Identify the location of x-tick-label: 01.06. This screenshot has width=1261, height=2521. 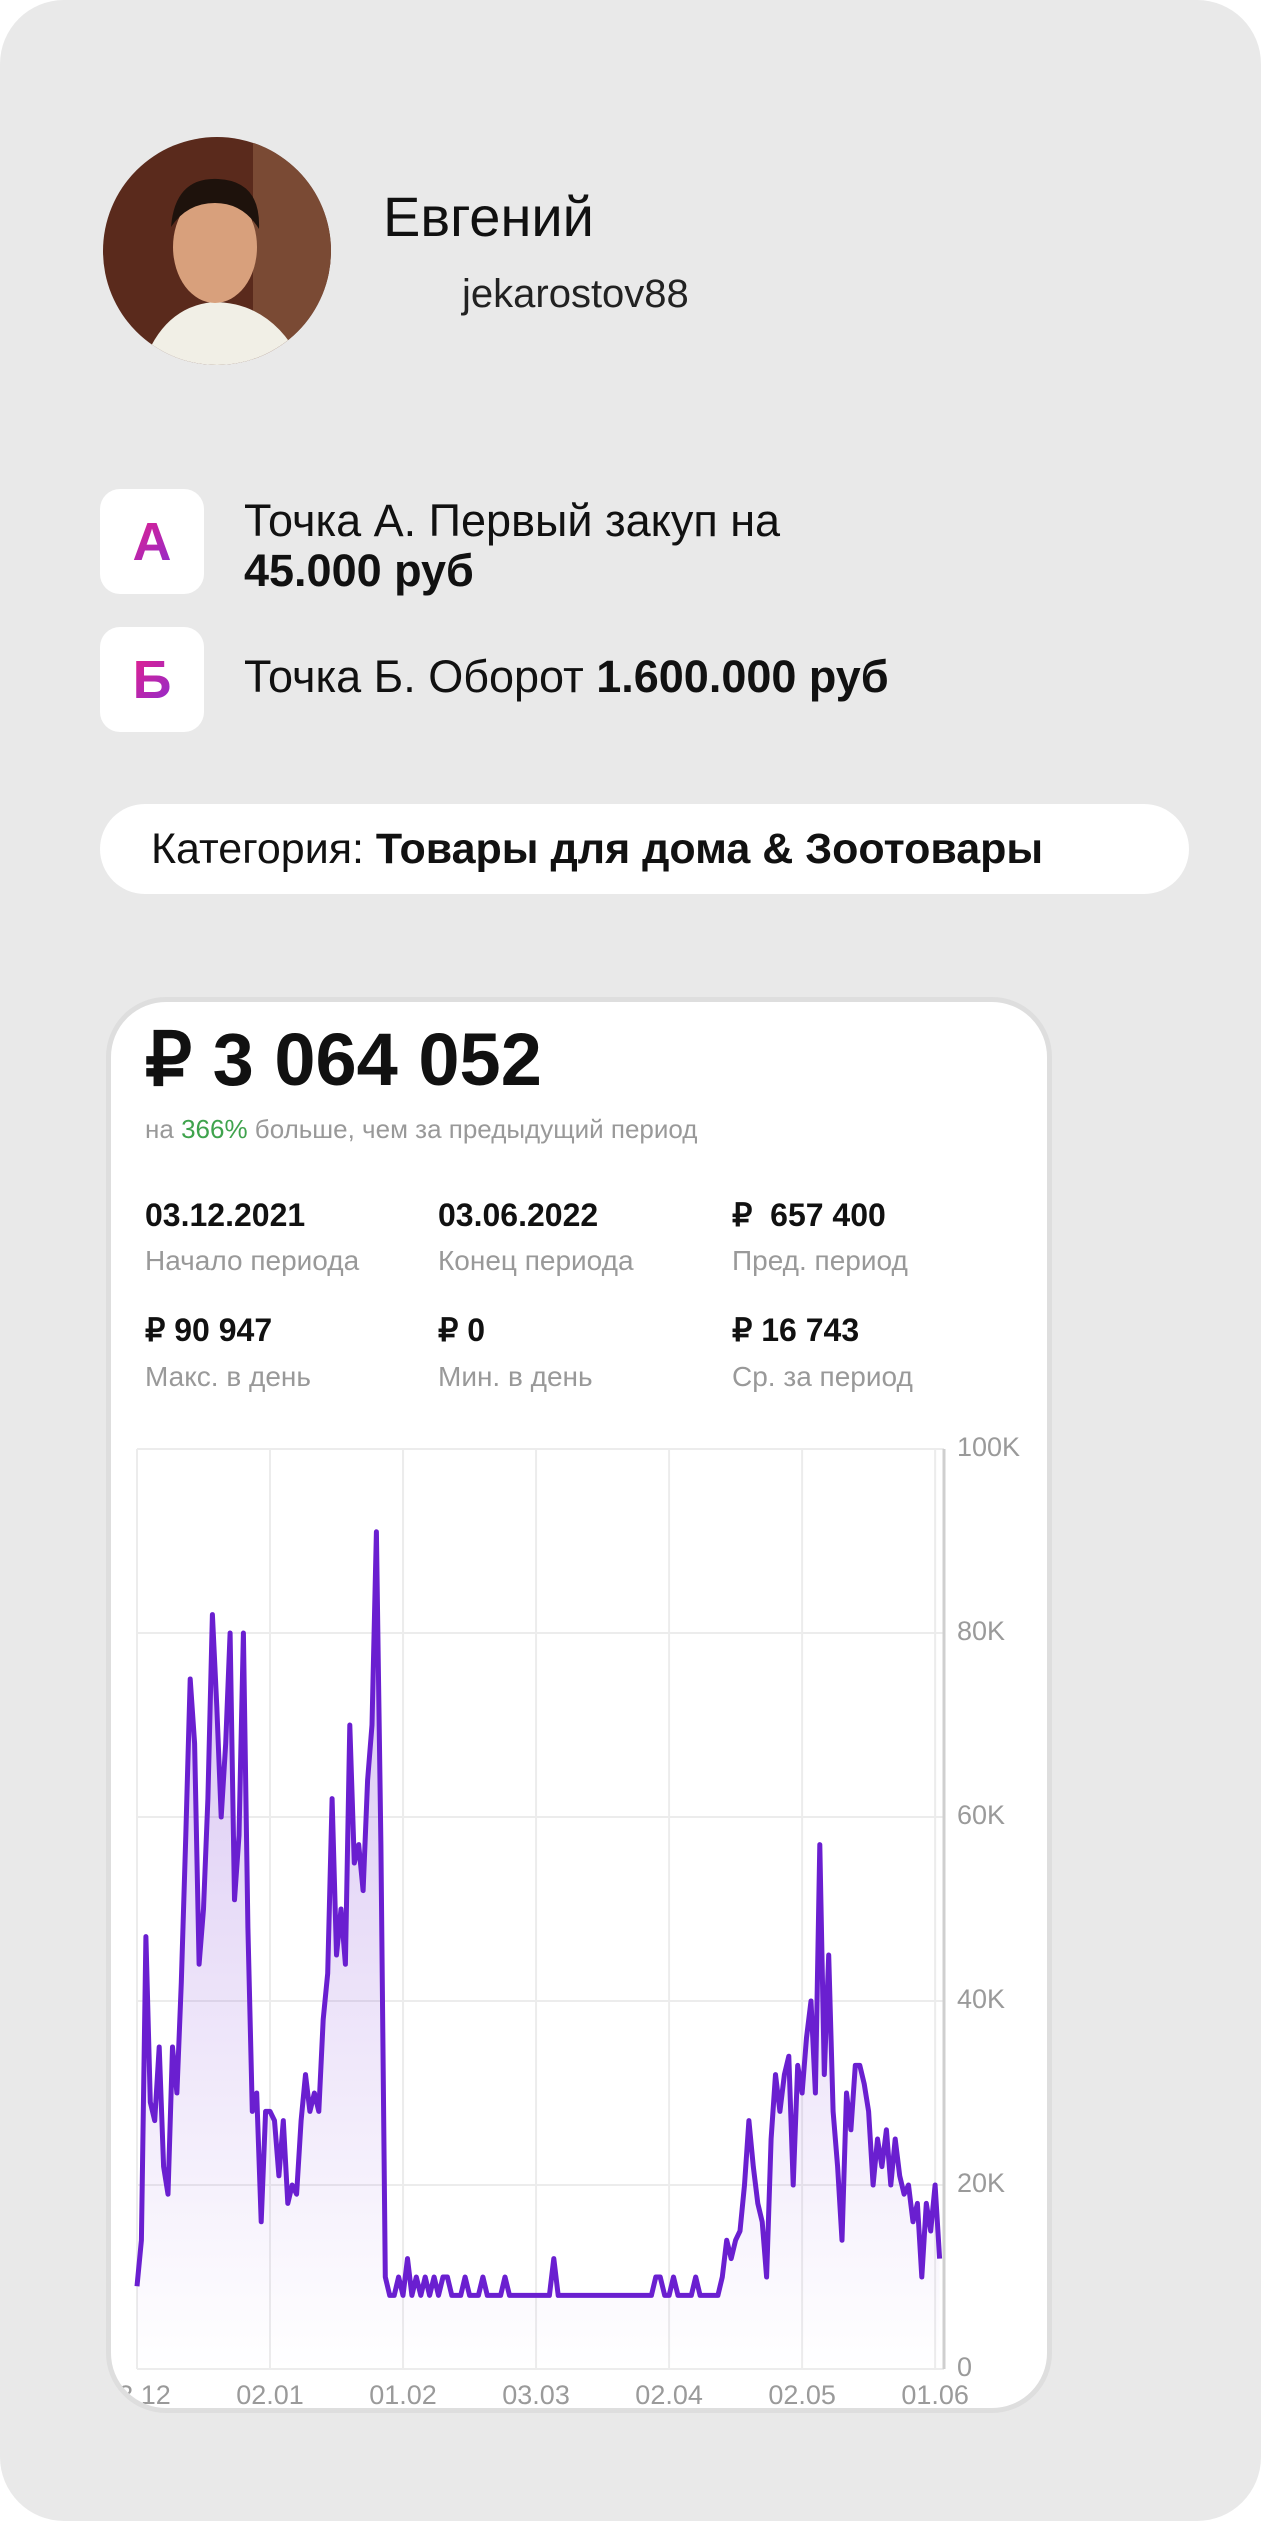
(935, 2395).